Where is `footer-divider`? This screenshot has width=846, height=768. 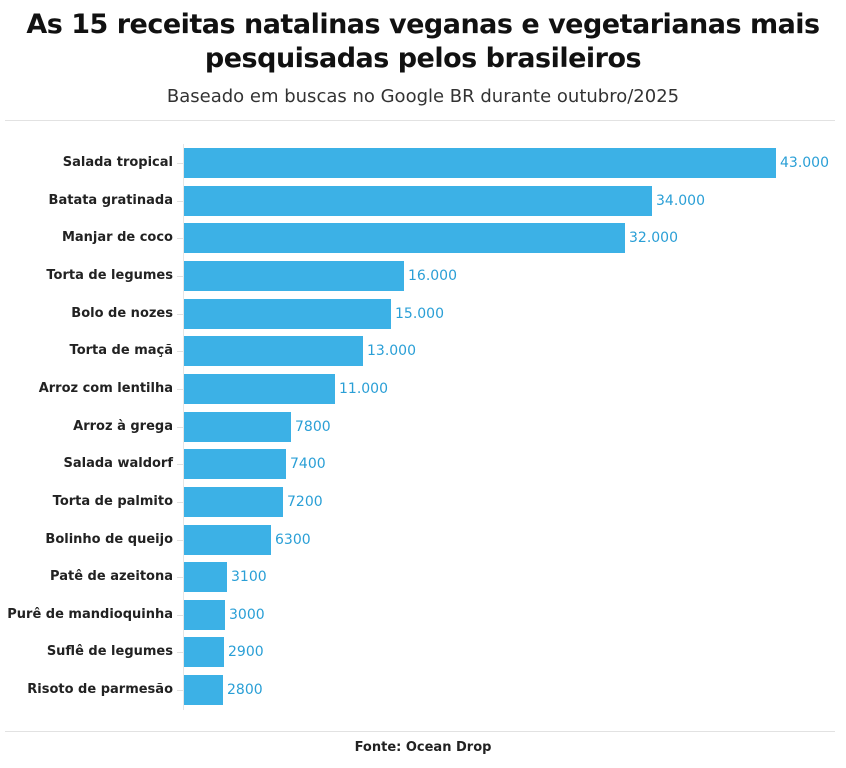 footer-divider is located at coordinates (420, 731).